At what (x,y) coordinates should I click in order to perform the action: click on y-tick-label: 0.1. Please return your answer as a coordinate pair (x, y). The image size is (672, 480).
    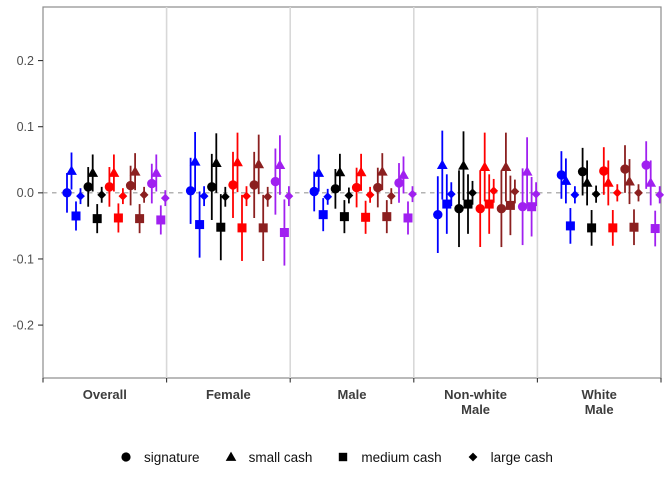
    Looking at the image, I should click on (25, 127).